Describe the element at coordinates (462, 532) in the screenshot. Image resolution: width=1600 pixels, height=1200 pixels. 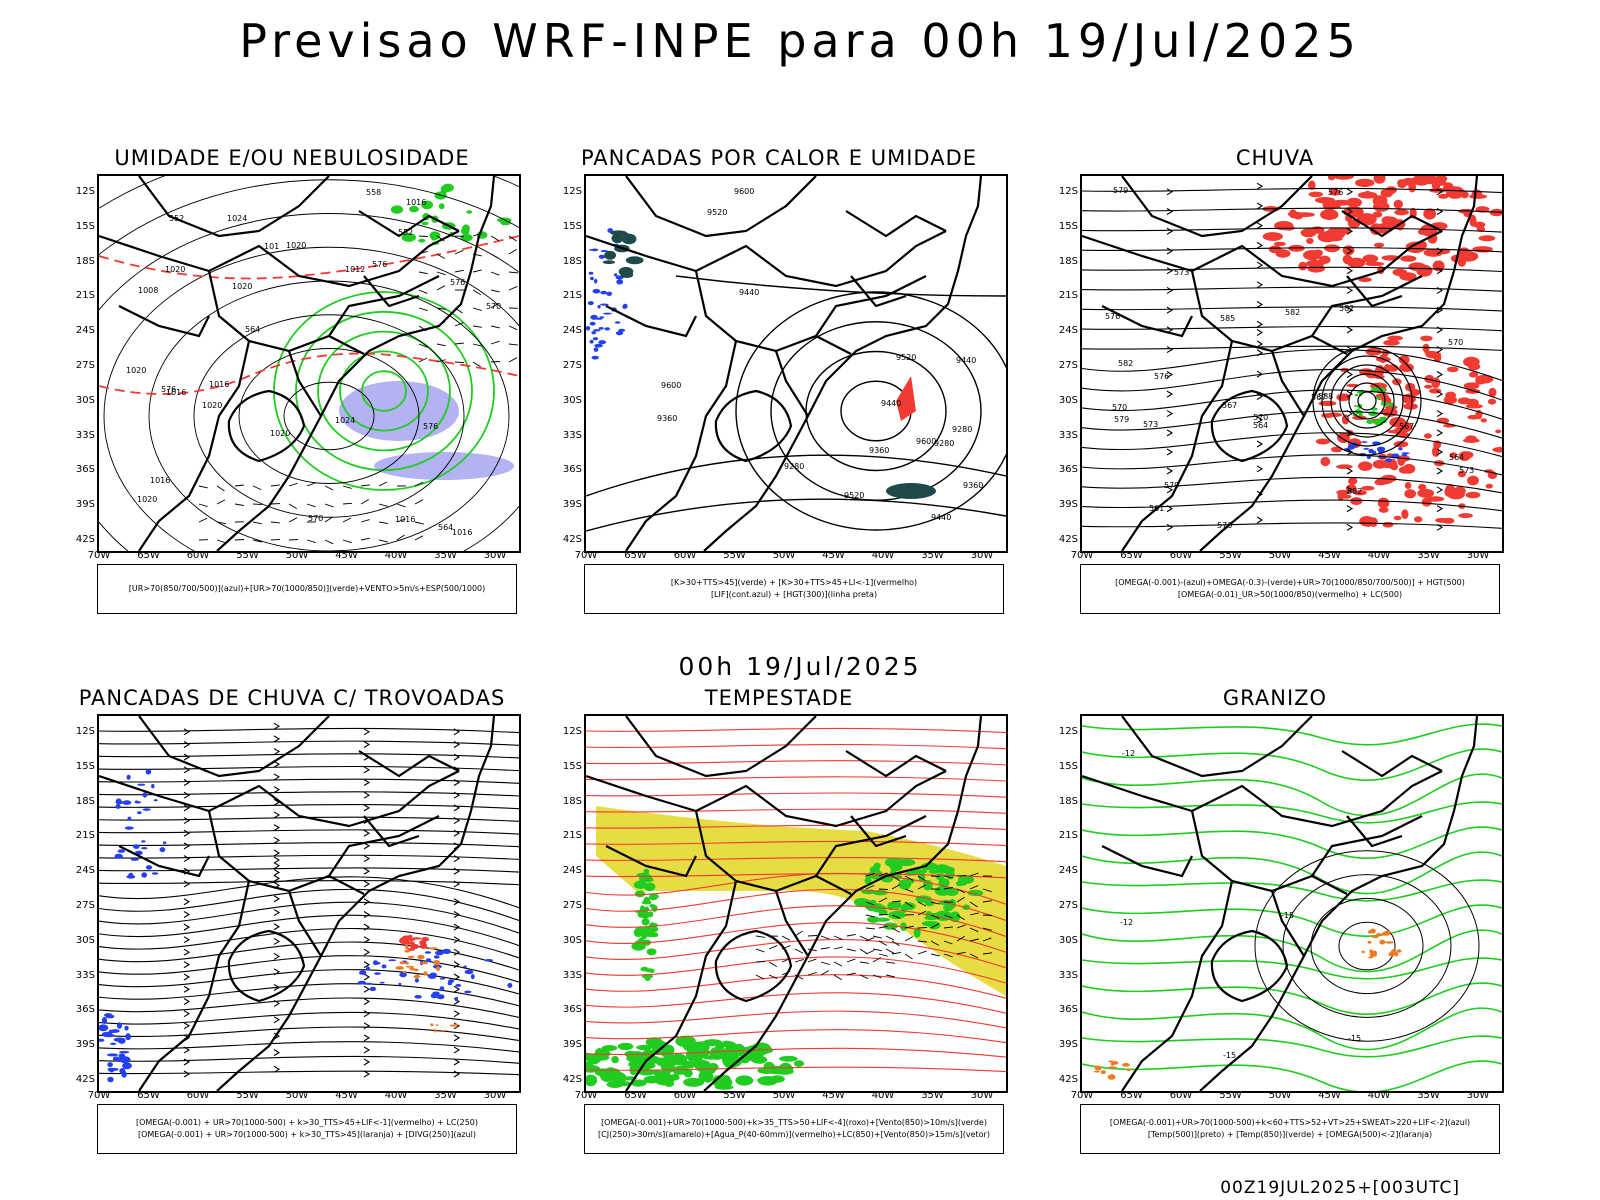
I see `contour-label: 1016` at that location.